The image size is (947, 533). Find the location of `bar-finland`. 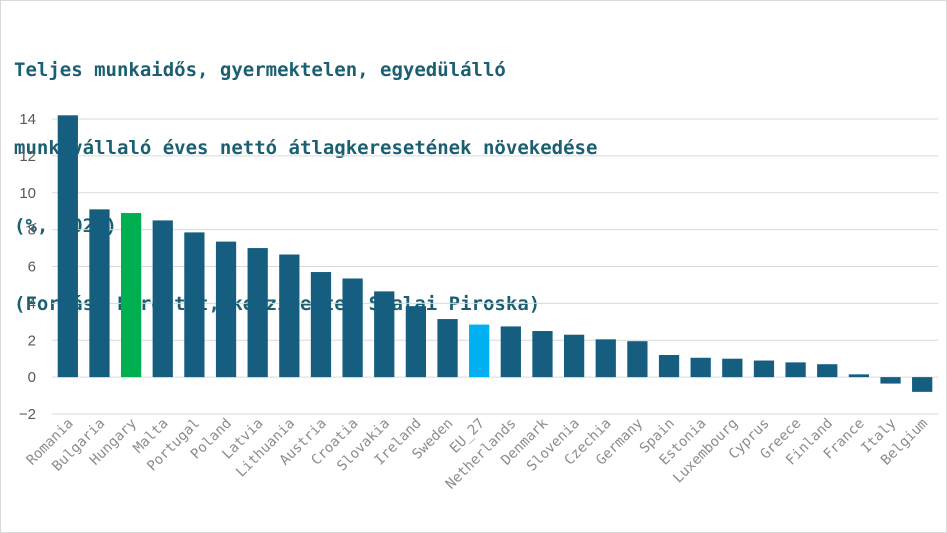

bar-finland is located at coordinates (827, 371).